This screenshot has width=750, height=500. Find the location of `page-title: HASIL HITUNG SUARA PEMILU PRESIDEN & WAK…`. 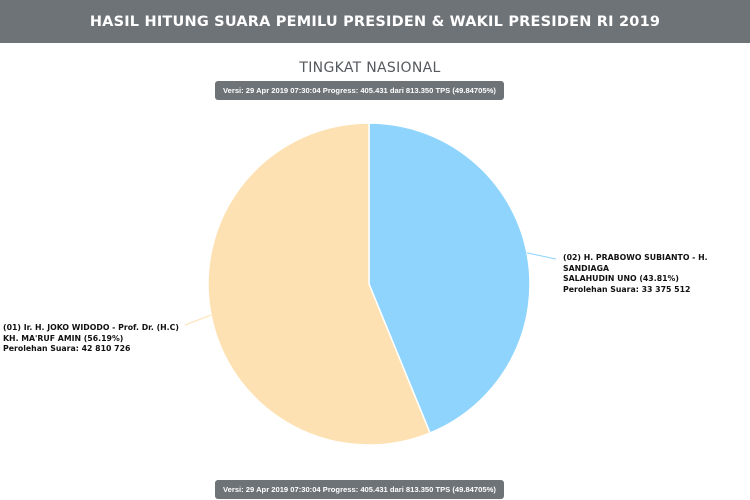

page-title: HASIL HITUNG SUARA PEMILU PRESIDEN & WAK… is located at coordinates (375, 21).